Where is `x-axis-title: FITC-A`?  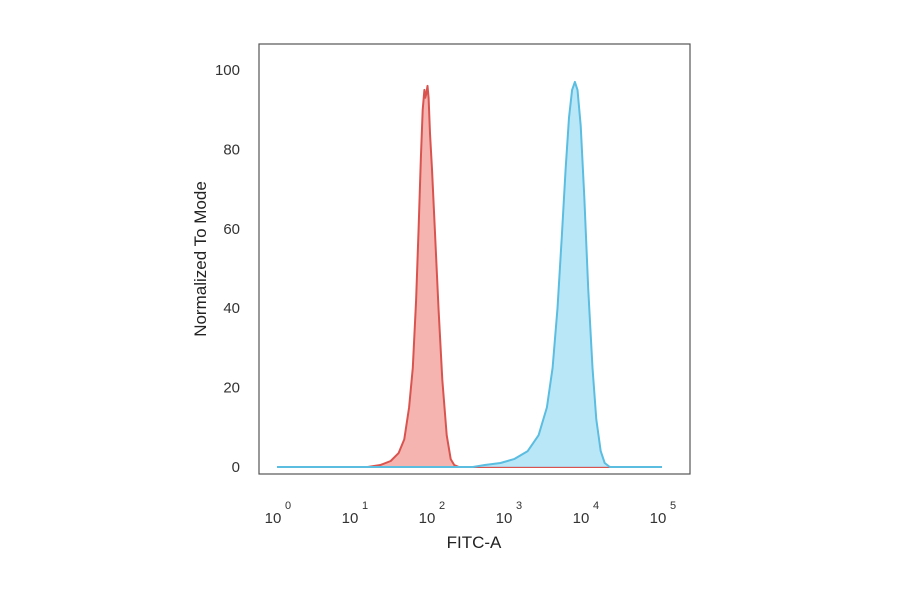
x-axis-title: FITC-A is located at coordinates (474, 542).